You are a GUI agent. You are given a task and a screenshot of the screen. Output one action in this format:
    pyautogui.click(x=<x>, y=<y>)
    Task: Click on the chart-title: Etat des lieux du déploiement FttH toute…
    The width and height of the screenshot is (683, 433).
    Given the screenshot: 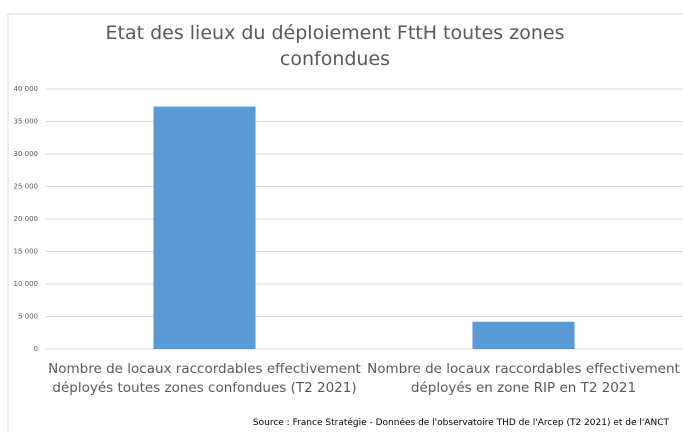 What is the action you would take?
    pyautogui.click(x=335, y=46)
    